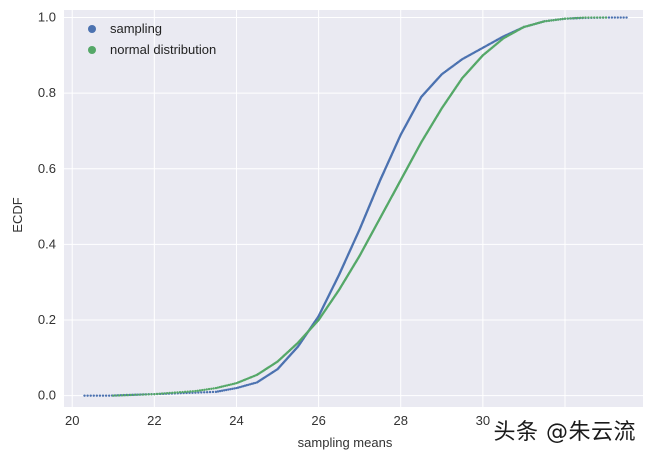 Image resolution: width=648 pixels, height=450 pixels. Describe the element at coordinates (17, 214) in the screenshot. I see `y-axis-label: ECDF` at that location.